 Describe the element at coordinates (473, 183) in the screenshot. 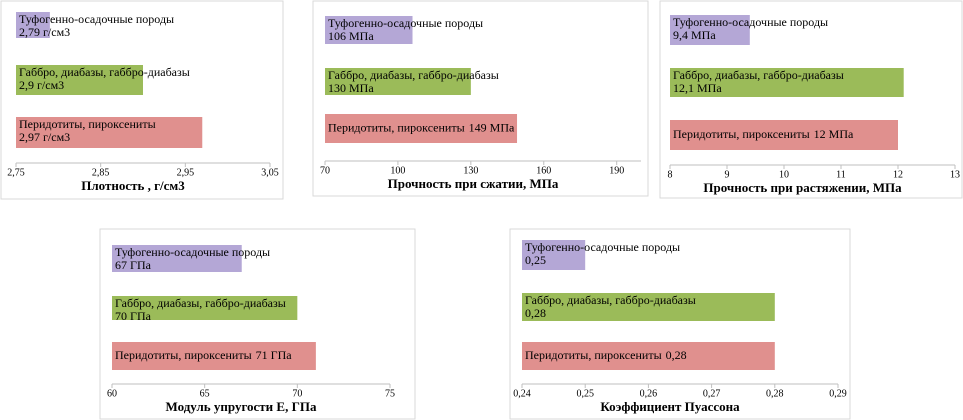

I see `x-axis-title: Прочность при сжатии, МПа` at that location.